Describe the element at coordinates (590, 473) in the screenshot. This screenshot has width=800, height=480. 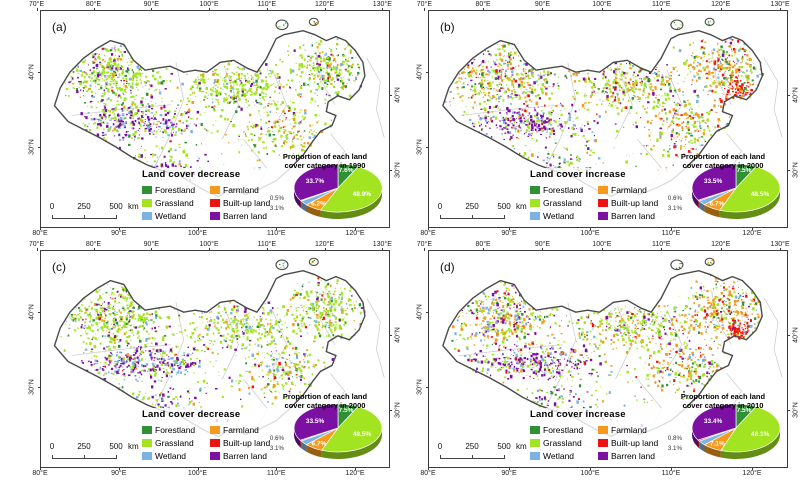
I see `axis-label-bottom: 100°E` at that location.